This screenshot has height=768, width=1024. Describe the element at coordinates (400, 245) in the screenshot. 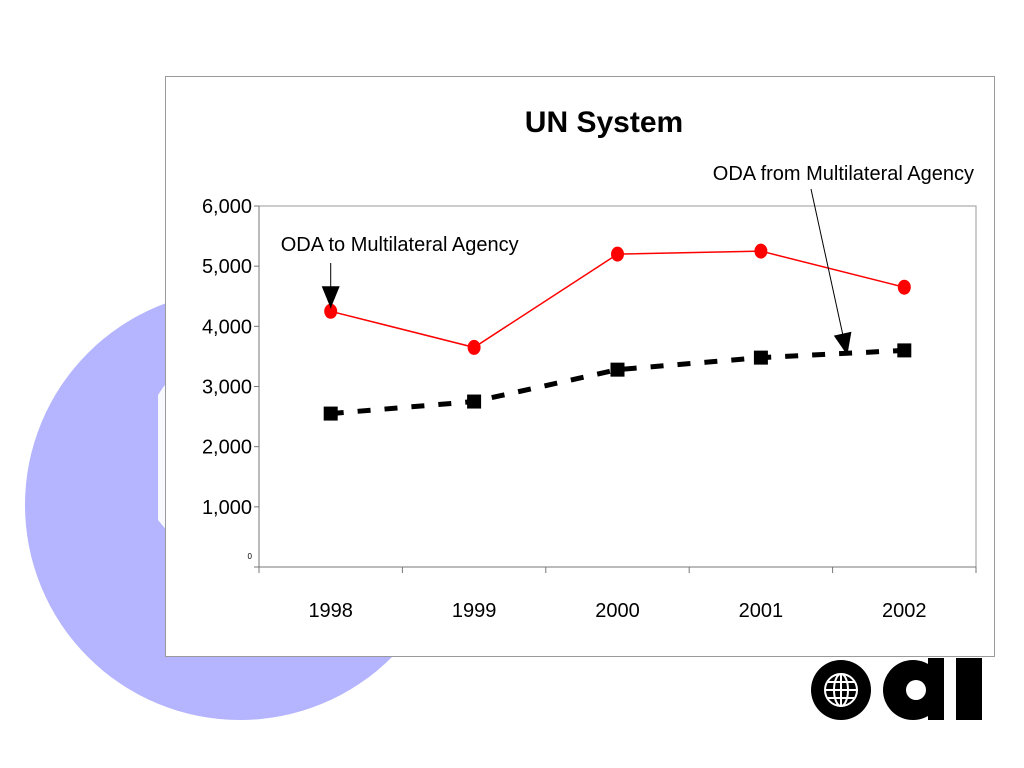

I see `annotation-label: ODA to Multilateral Agency` at that location.